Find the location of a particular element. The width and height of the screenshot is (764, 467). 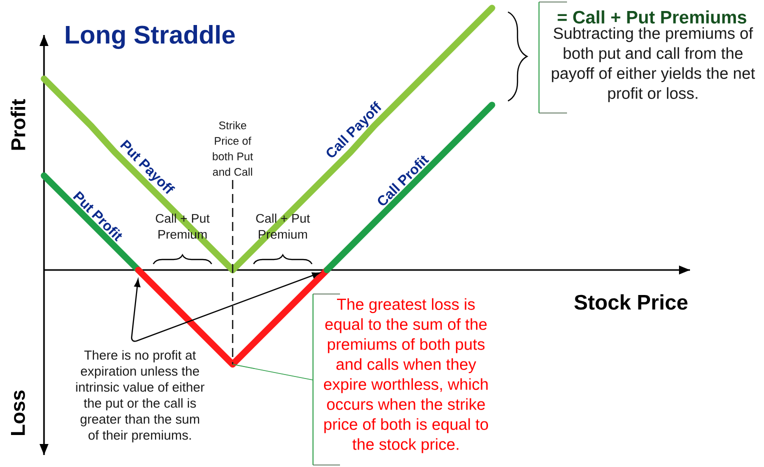

text: Subtracting the premiums of both put and call from the payoff of either yields the net profit or loss. is located at coordinates (653, 64).